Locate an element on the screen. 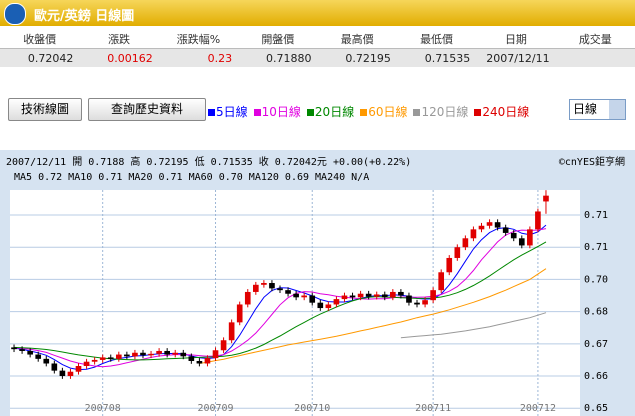 This screenshot has width=635, height=416. legend-label: 120日線 is located at coordinates (445, 112).